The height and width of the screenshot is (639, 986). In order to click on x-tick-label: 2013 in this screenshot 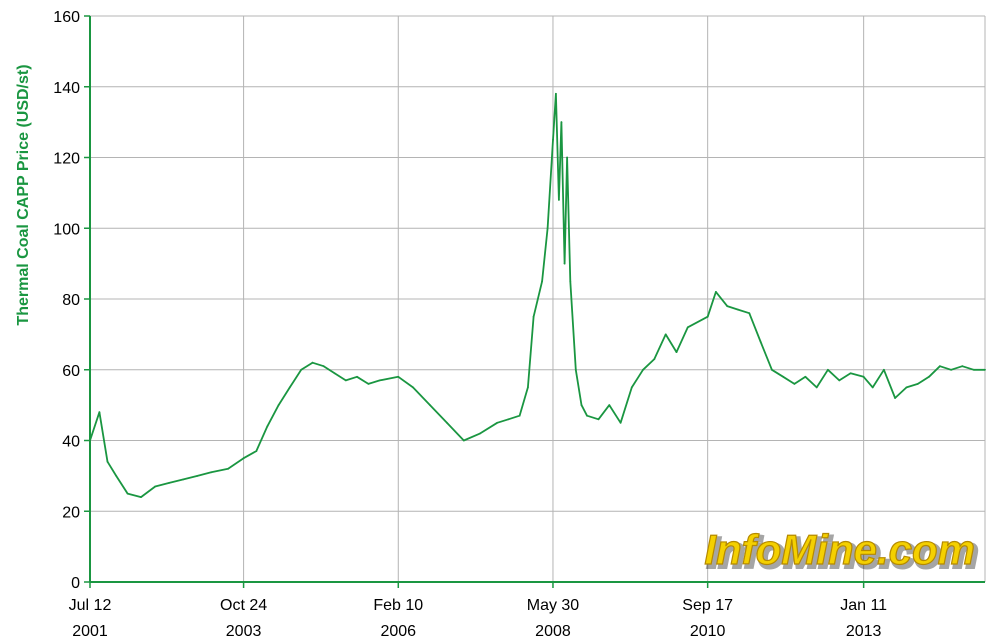, I will do `click(864, 631)`.